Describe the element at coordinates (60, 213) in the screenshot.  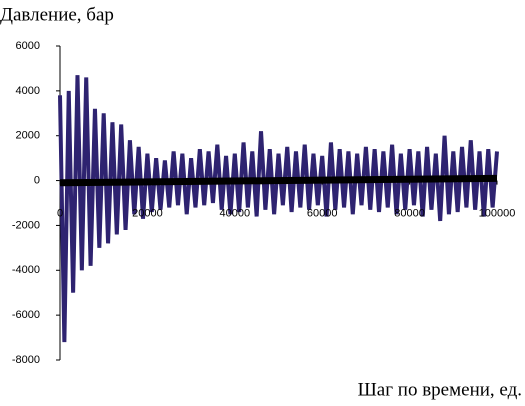
I see `x-tick-label: 0` at that location.